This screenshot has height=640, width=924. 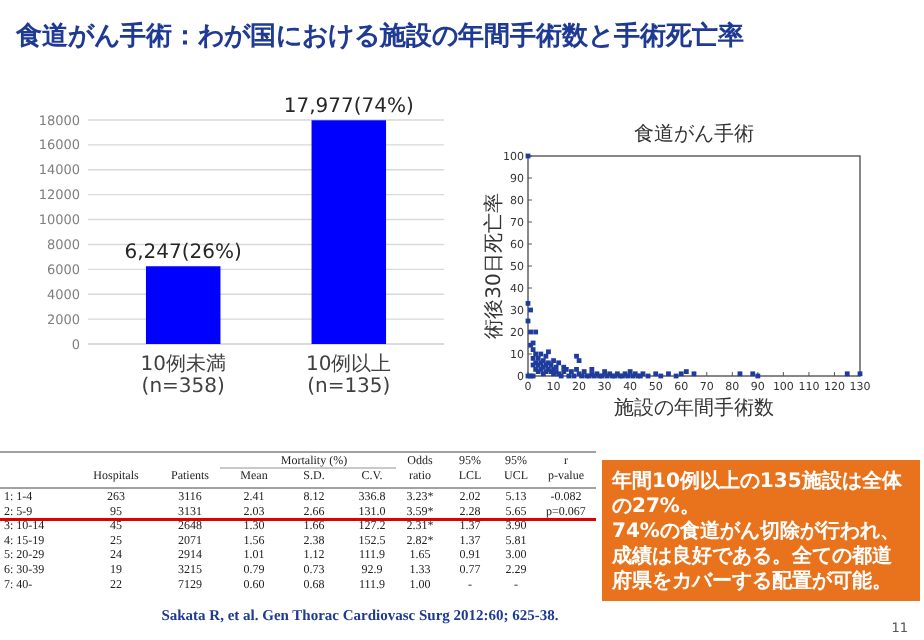 What do you see at coordinates (694, 134) in the screenshot?
I see `chart-title: 食道がん手術` at bounding box center [694, 134].